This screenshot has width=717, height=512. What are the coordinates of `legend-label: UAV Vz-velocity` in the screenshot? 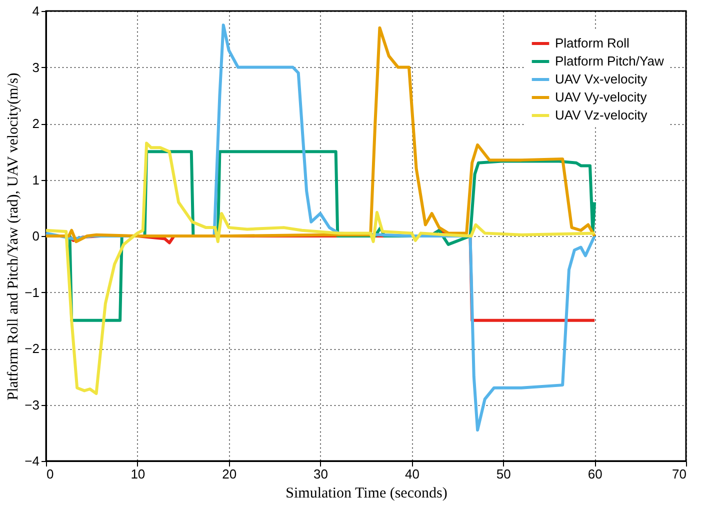 It's located at (601, 115).